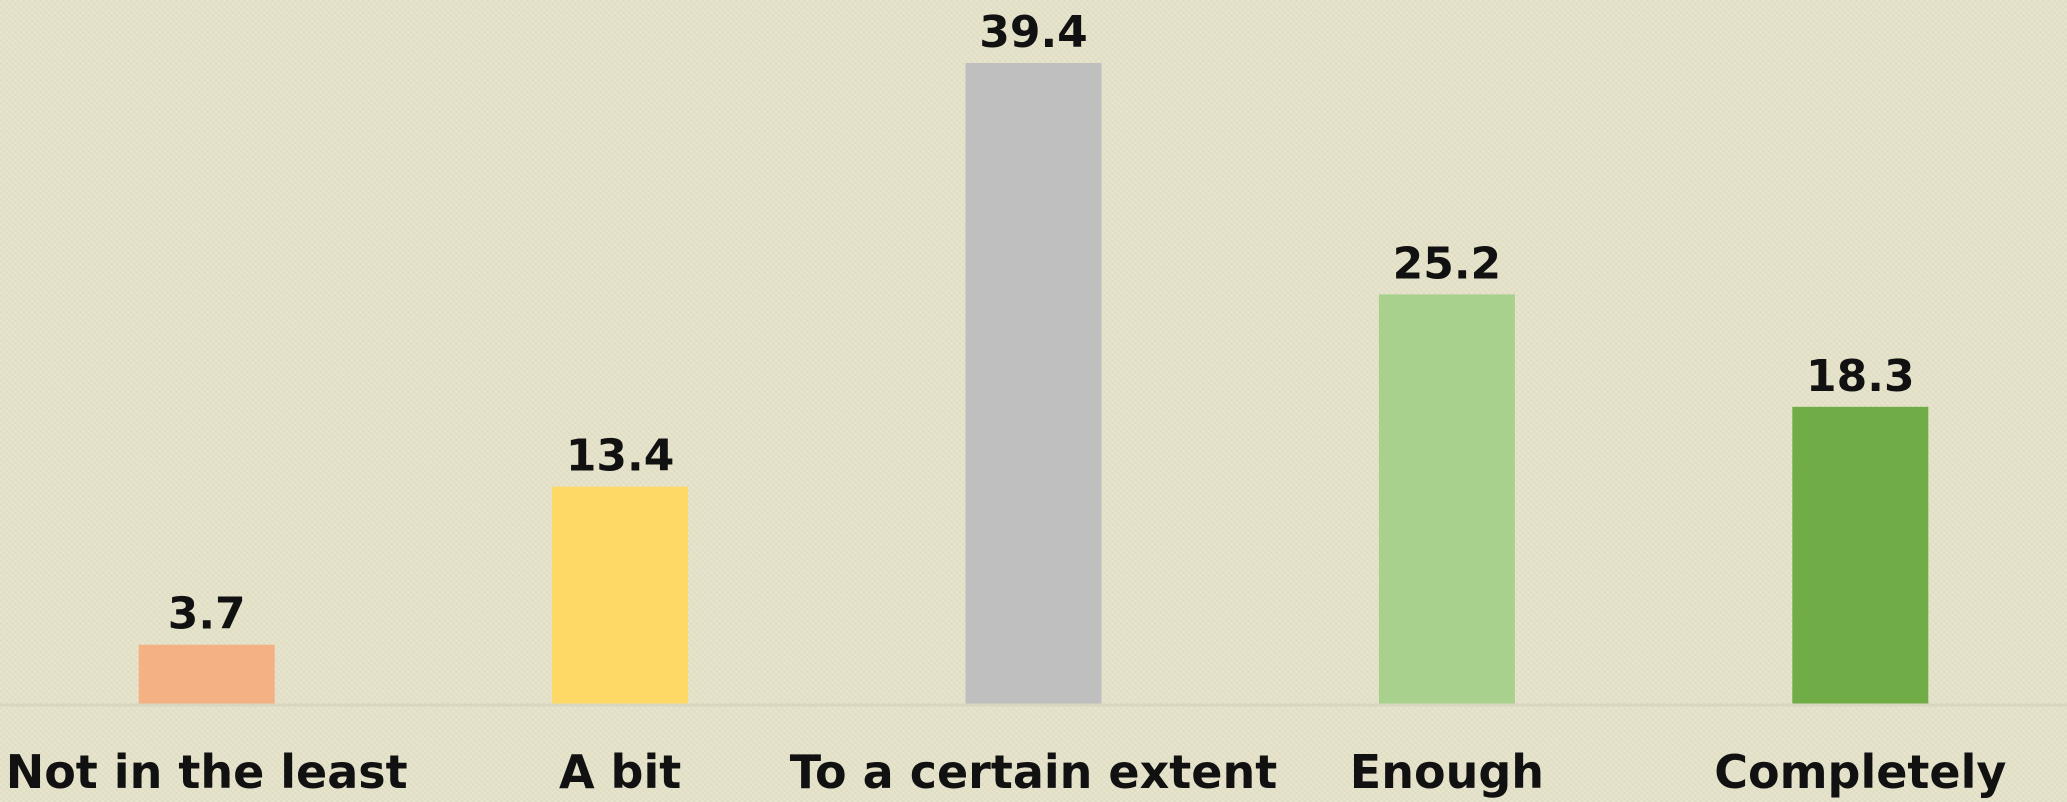  Describe the element at coordinates (620, 772) in the screenshot. I see `category-label-1: A bit` at that location.